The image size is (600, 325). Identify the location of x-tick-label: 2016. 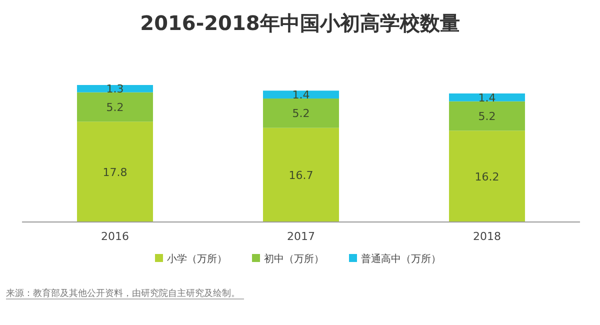
(115, 236).